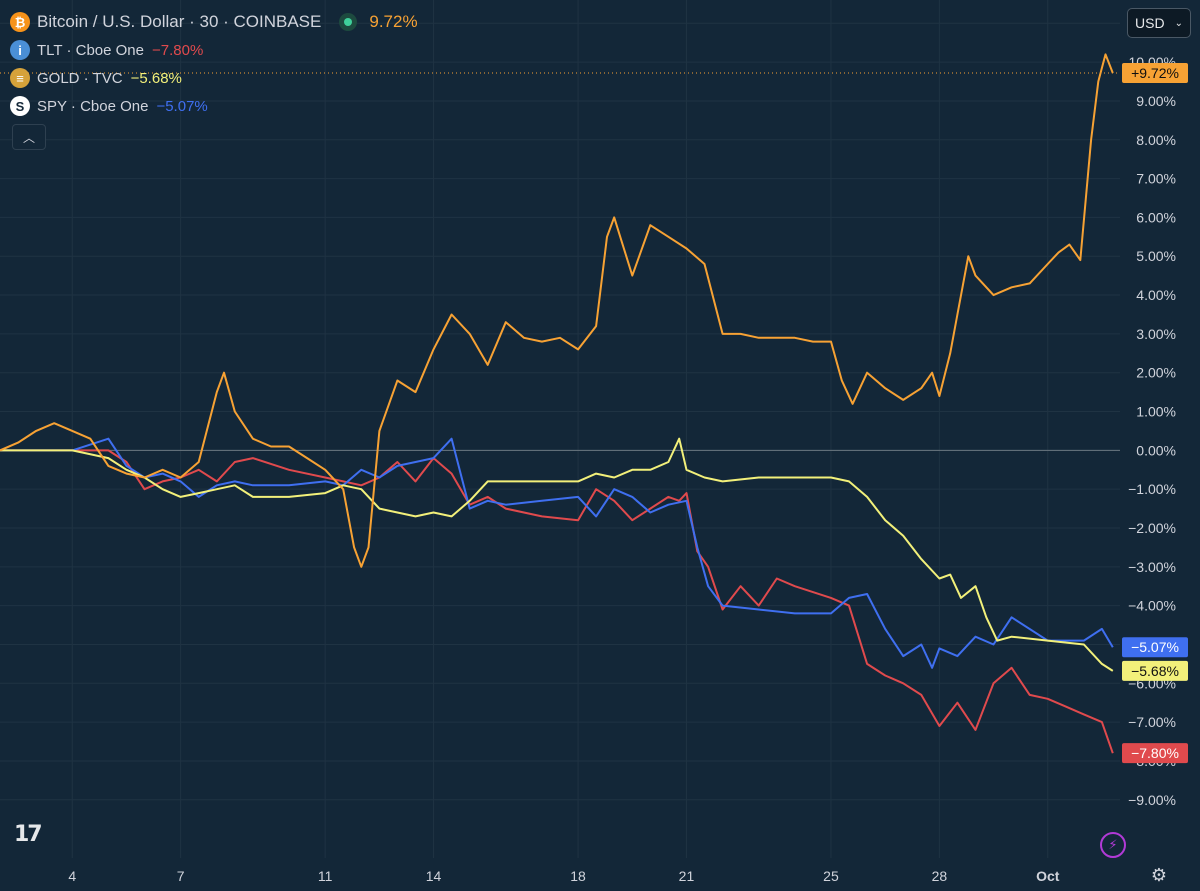 This screenshot has width=1200, height=891. What do you see at coordinates (156, 78) in the screenshot?
I see `legend-change: −5.68%` at bounding box center [156, 78].